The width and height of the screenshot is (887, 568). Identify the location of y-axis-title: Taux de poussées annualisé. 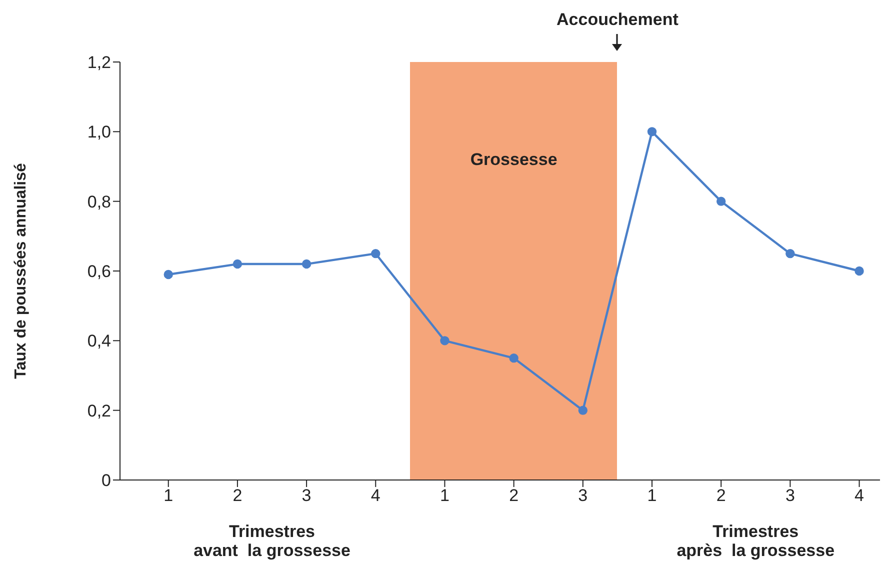
(21, 271).